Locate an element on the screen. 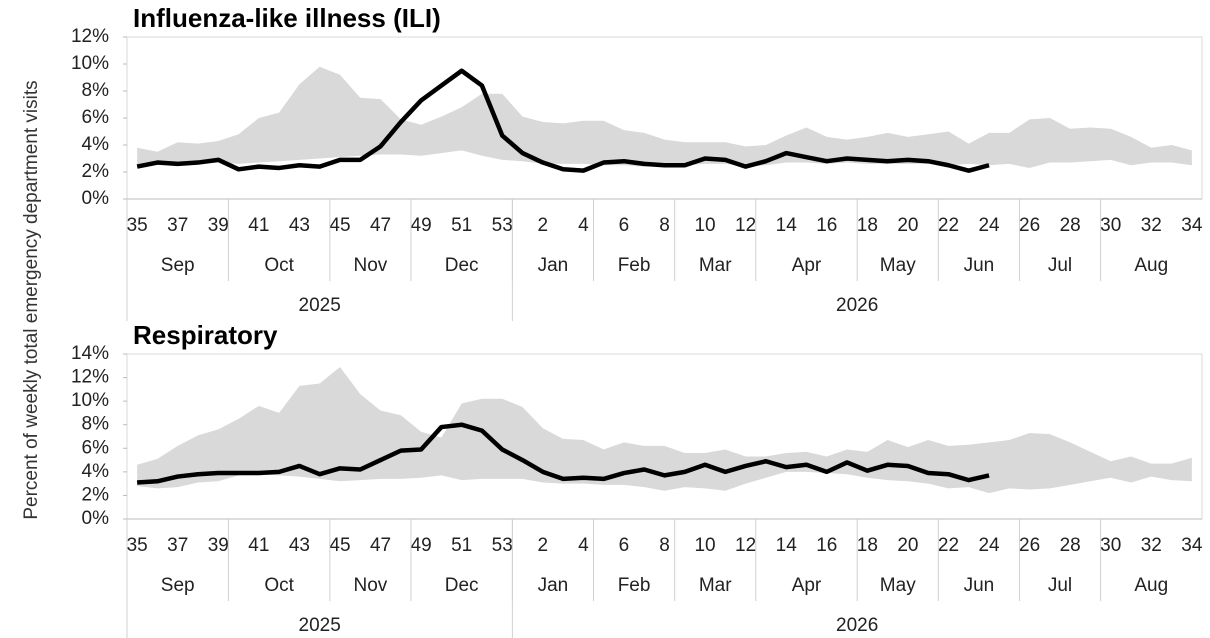  range-area is located at coordinates (664, 117).